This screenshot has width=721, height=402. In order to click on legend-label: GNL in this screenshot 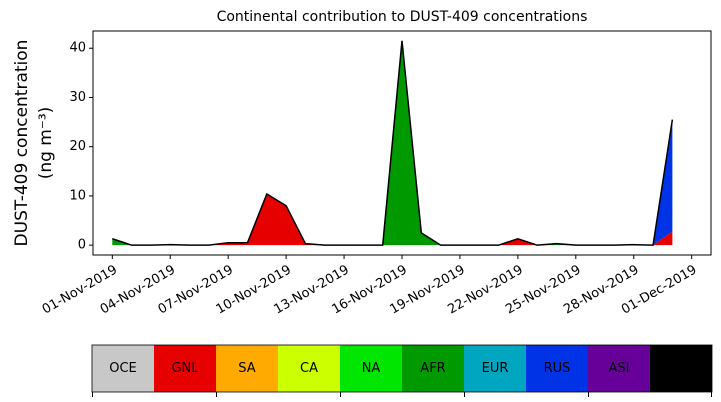, I will do `click(185, 368)`.